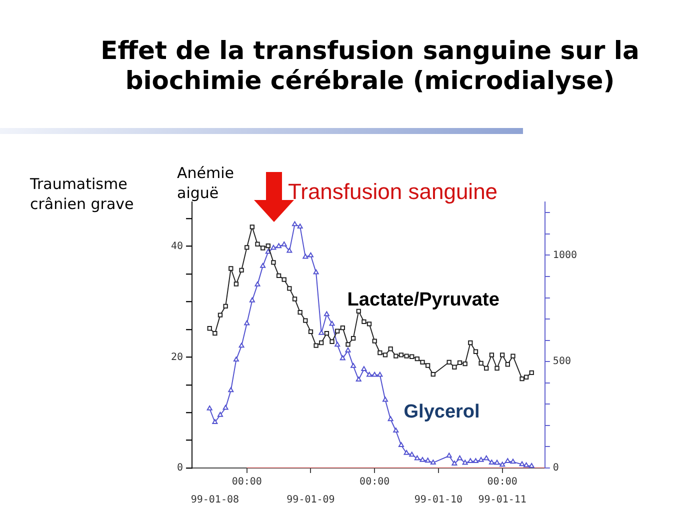 This screenshot has width=689, height=517. Describe the element at coordinates (565, 255) in the screenshot. I see `y2-tick-label: 1000` at that location.